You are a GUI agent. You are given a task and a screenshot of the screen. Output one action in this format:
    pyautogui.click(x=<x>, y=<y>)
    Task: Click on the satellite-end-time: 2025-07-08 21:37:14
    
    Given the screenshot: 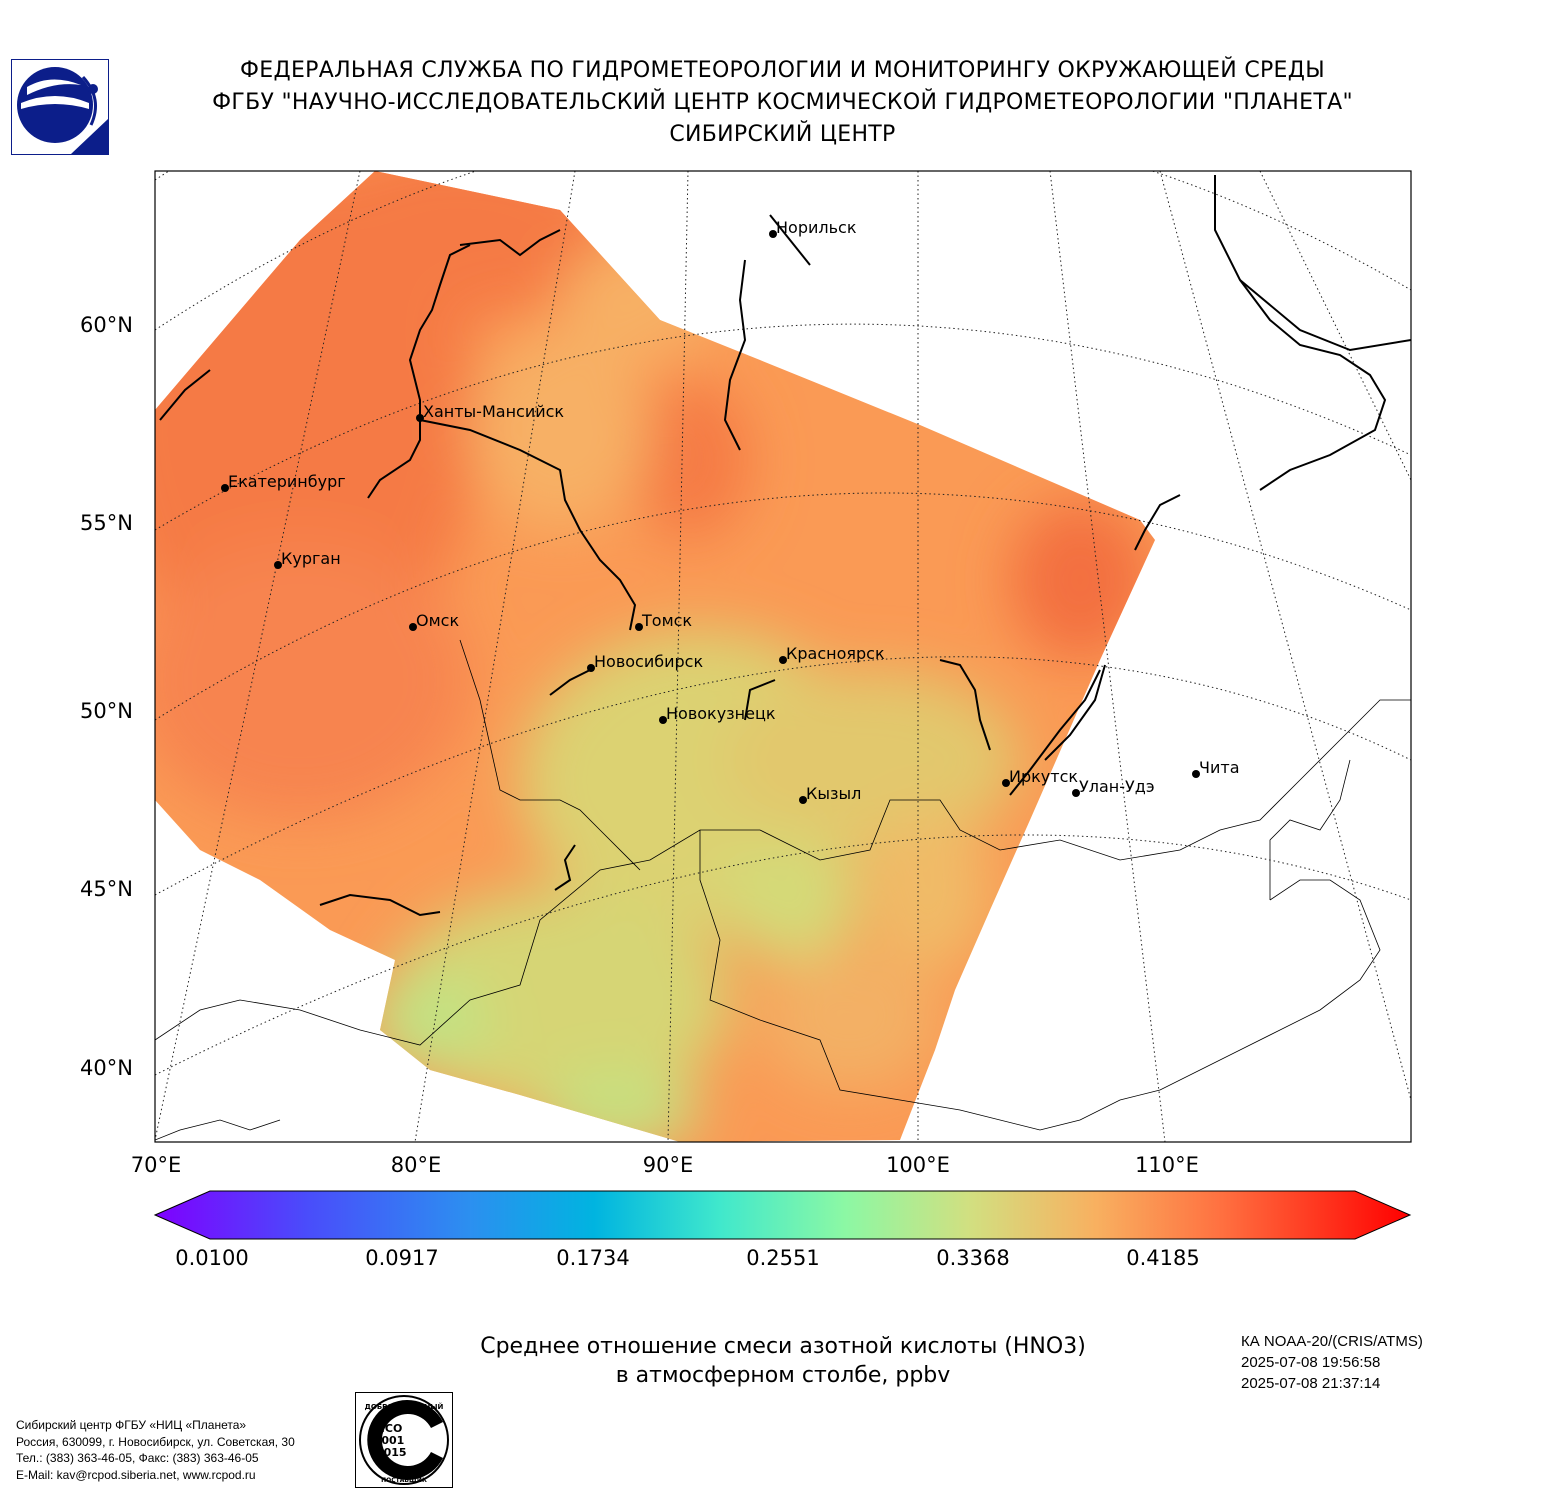 What is the action you would take?
    pyautogui.click(x=1311, y=1383)
    